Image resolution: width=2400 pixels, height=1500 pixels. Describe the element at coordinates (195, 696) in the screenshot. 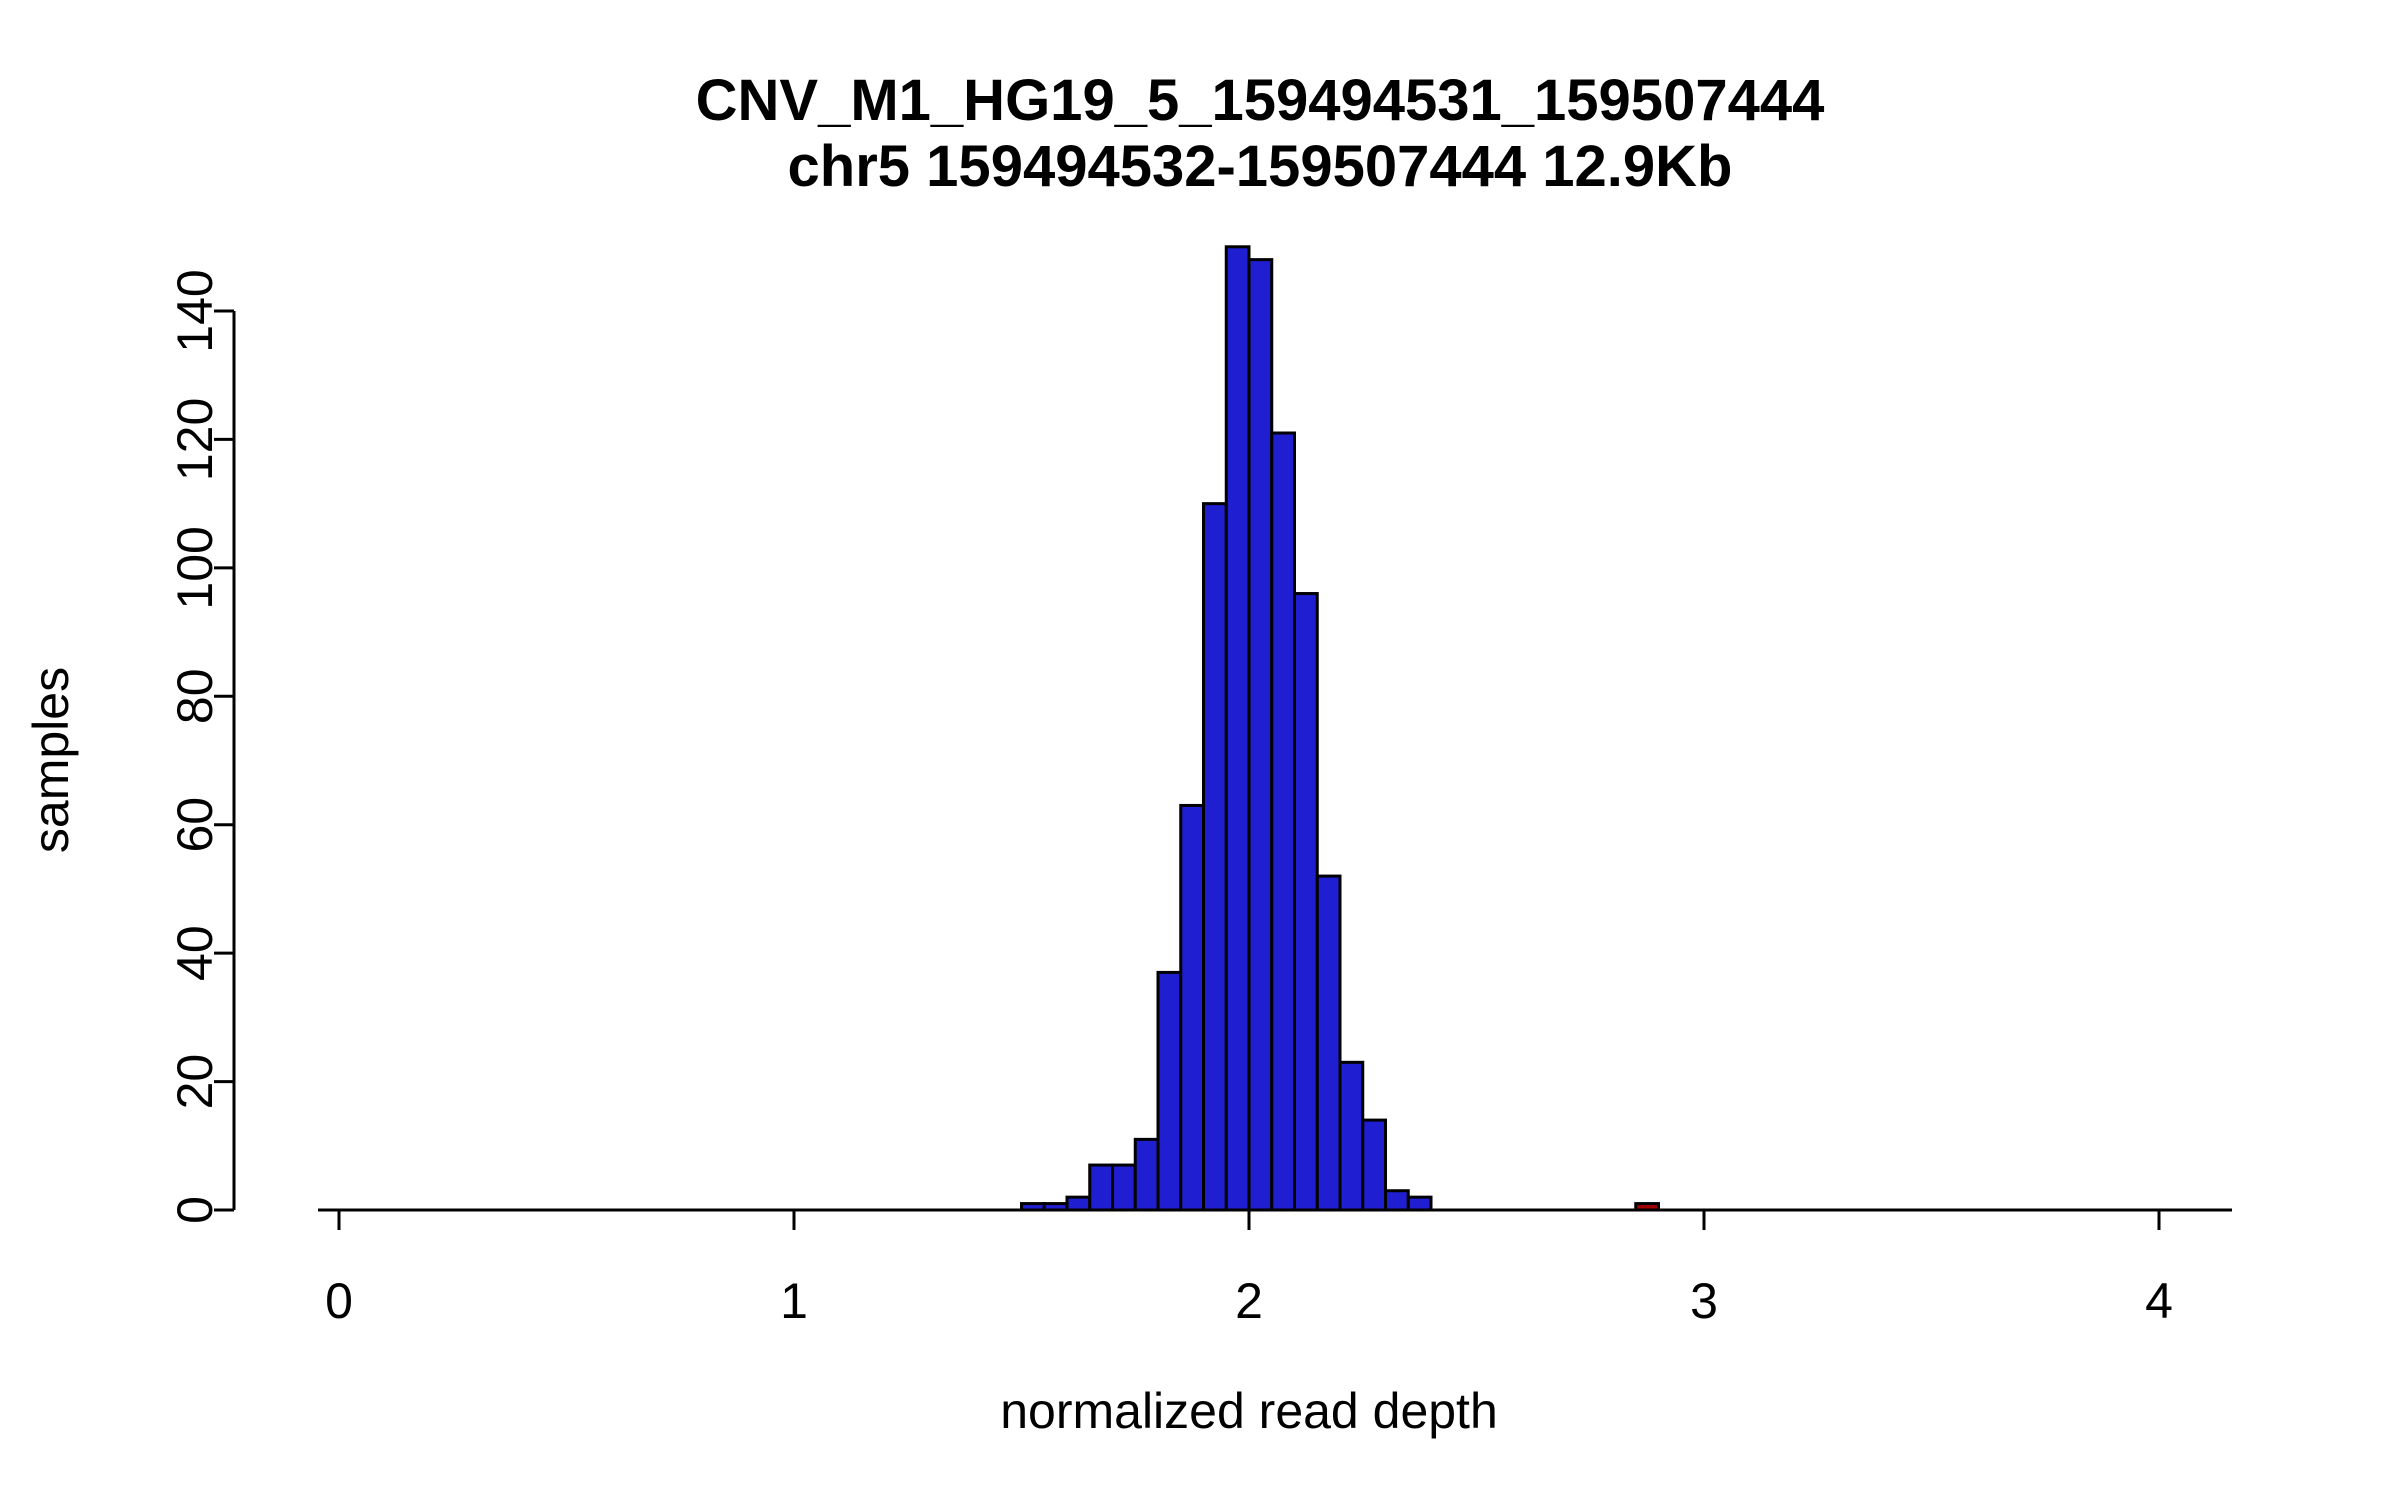

I see `y-tick-label: 80` at that location.